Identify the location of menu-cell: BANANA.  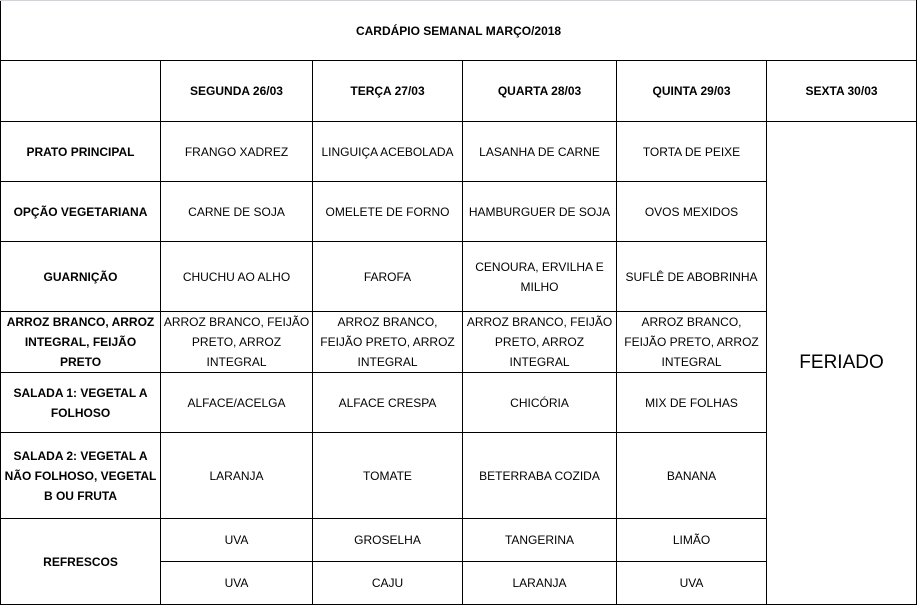
(691, 475).